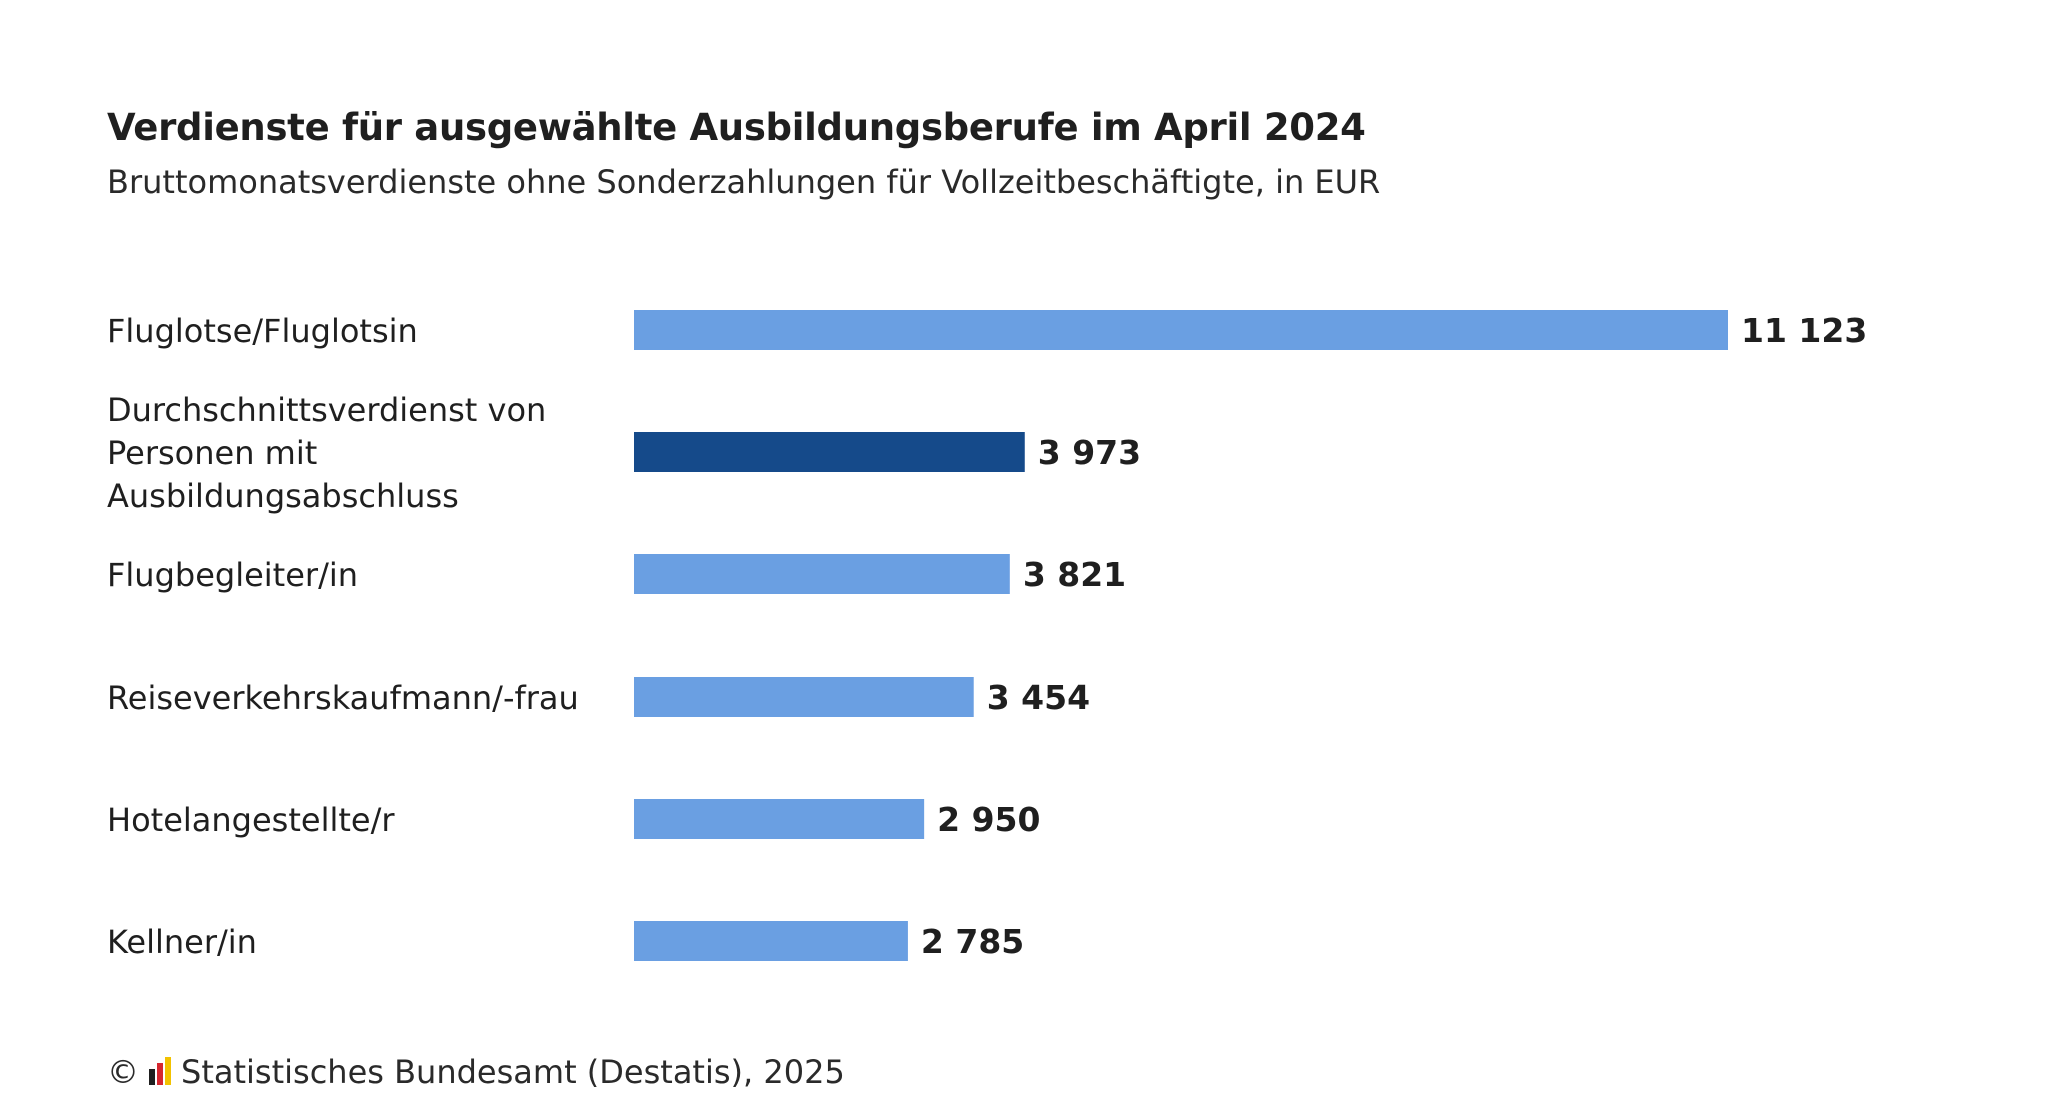 The width and height of the screenshot is (2048, 1120). I want to click on category-label-line: Personen mit, so click(212, 453).